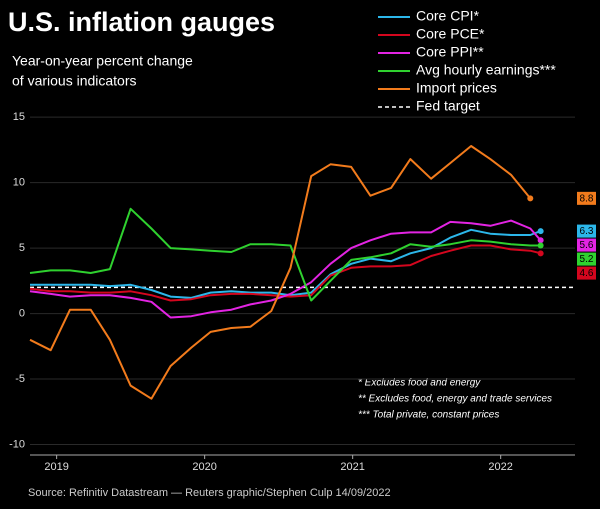 Image resolution: width=600 pixels, height=509 pixels. I want to click on y-tick-label: 5, so click(22, 248).